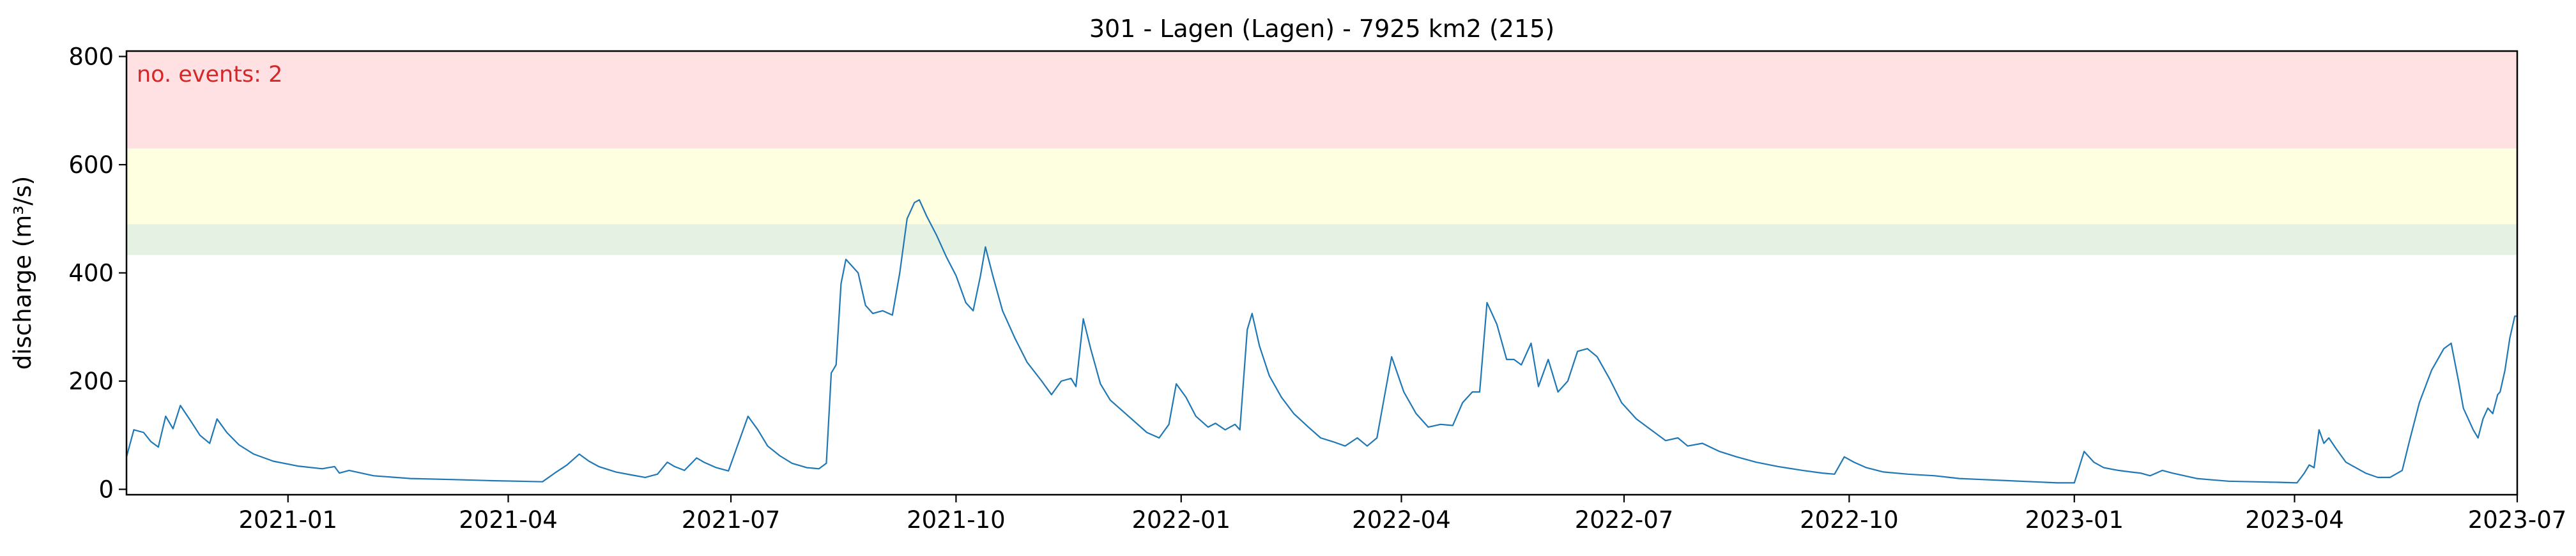  I want to click on x-tick-label: 2023-01, so click(2074, 520).